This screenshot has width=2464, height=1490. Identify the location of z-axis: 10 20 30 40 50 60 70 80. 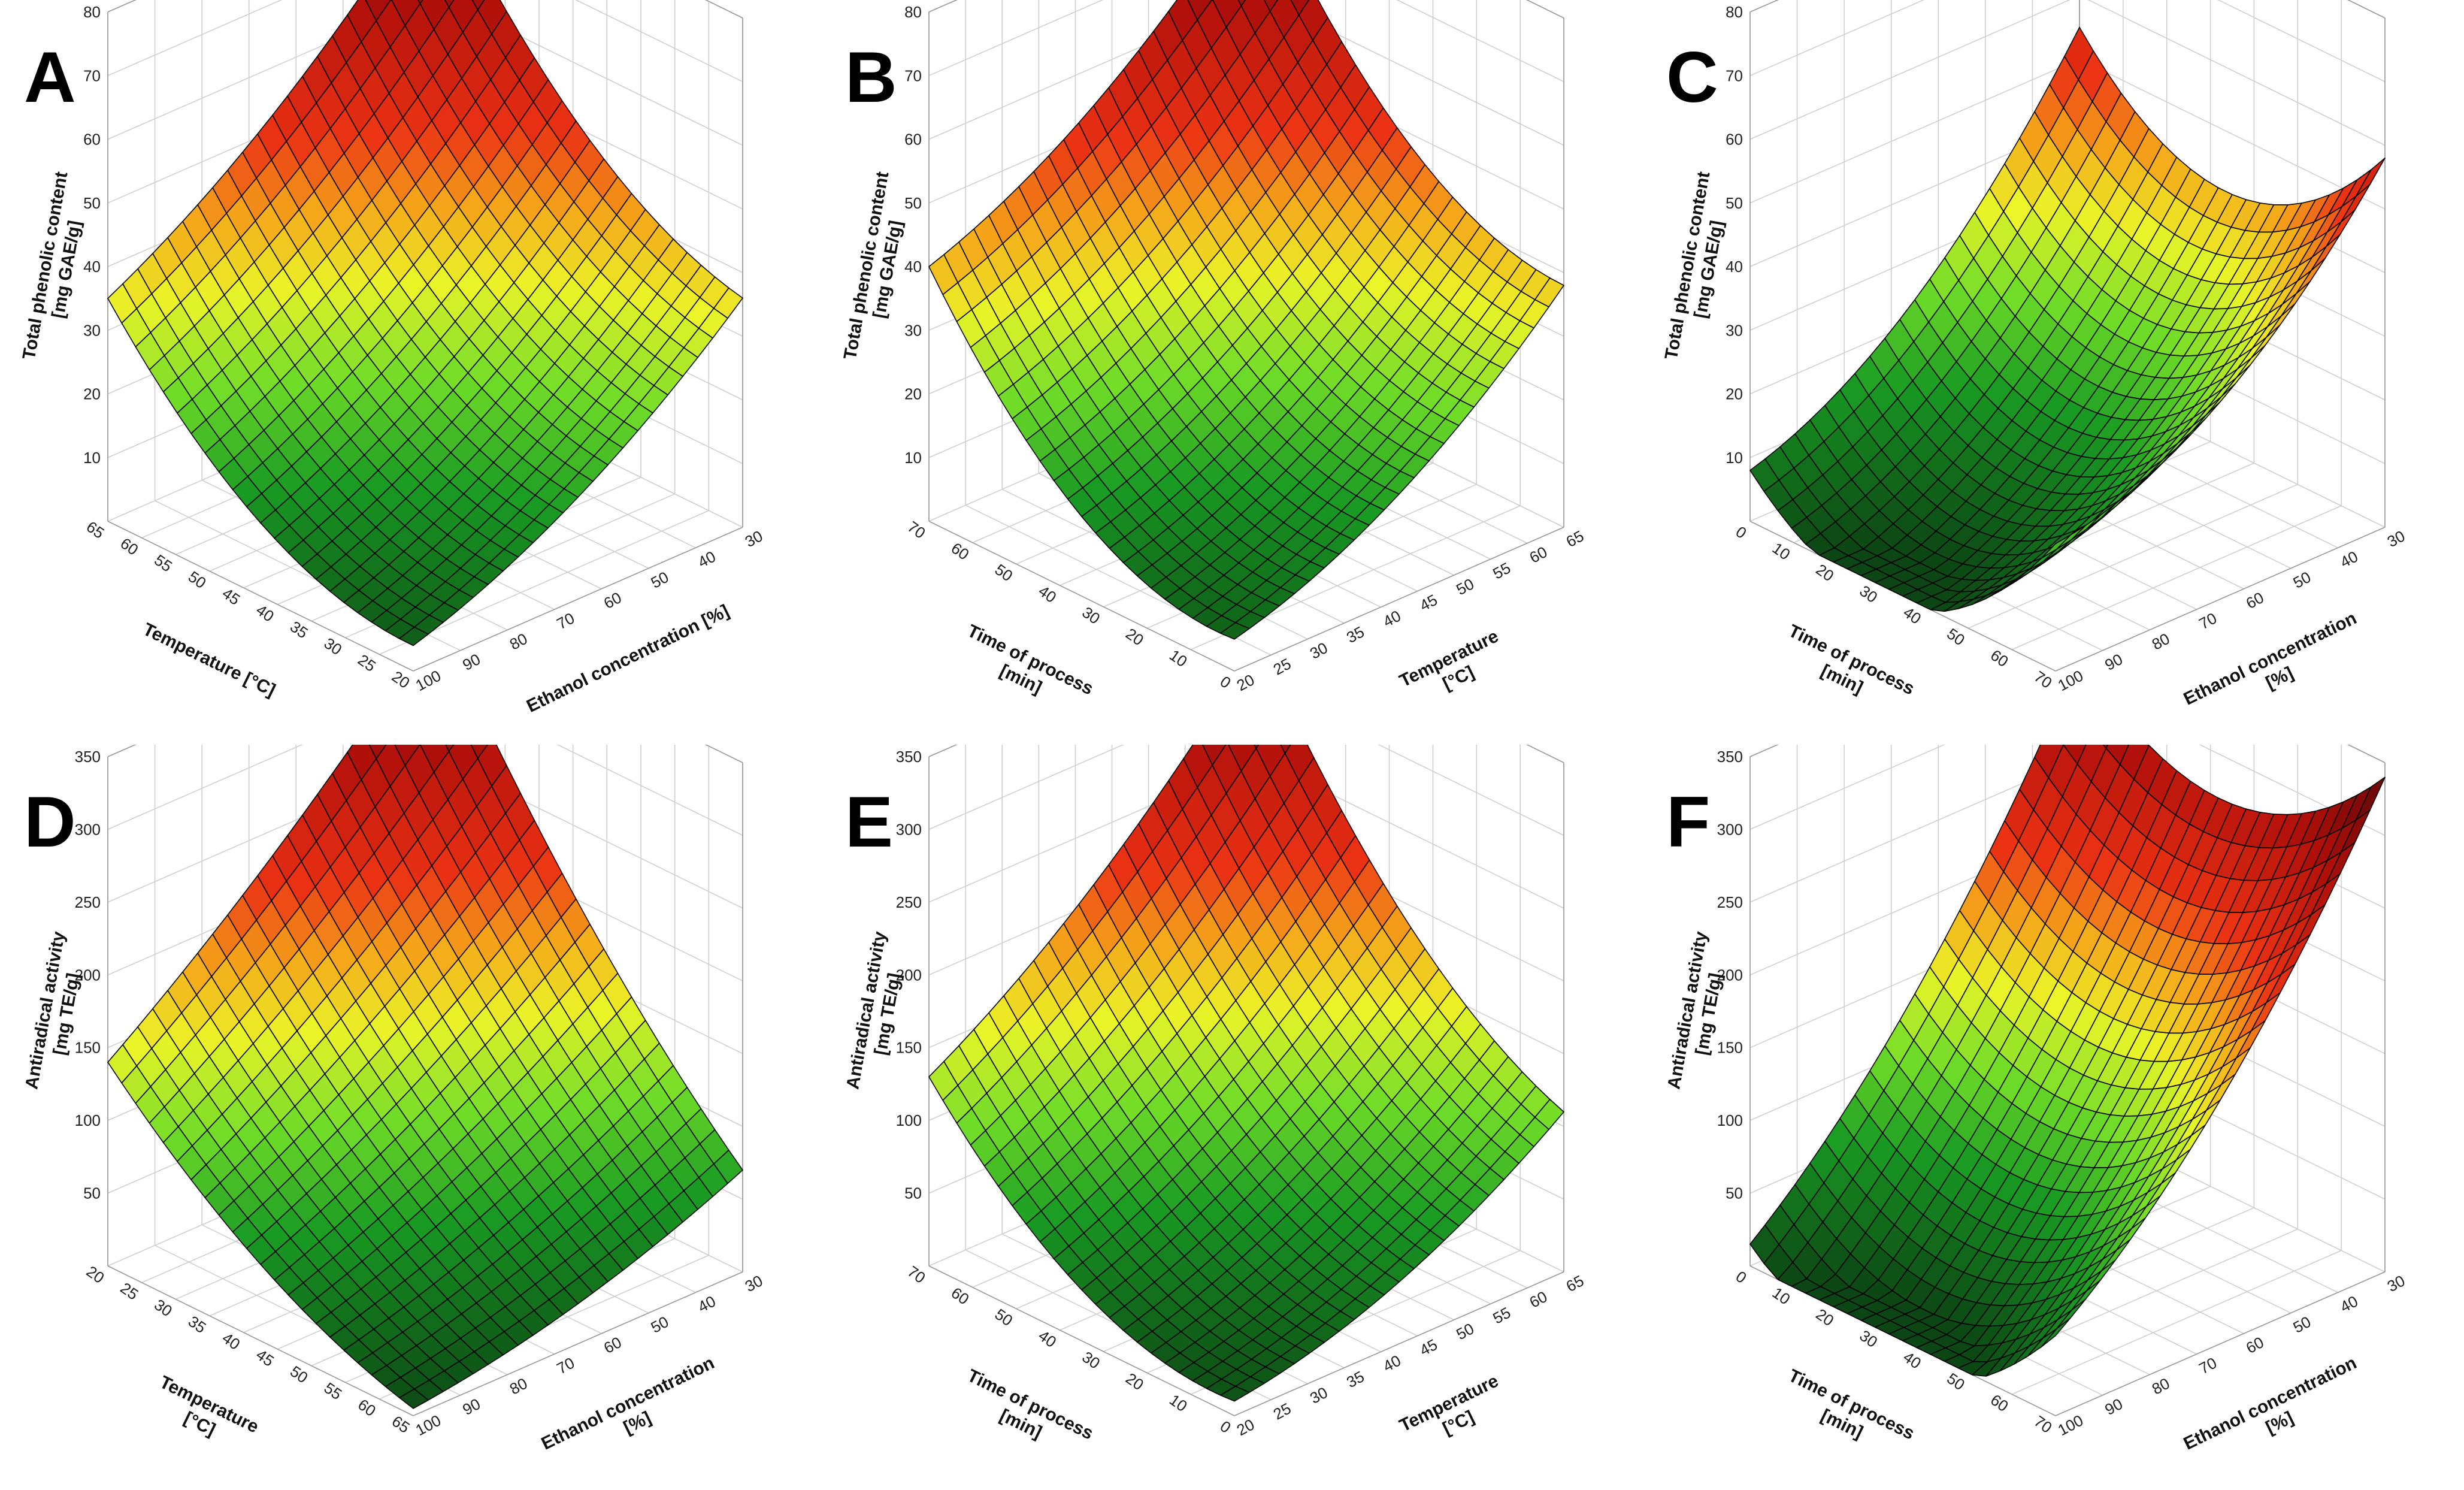
(913, 235).